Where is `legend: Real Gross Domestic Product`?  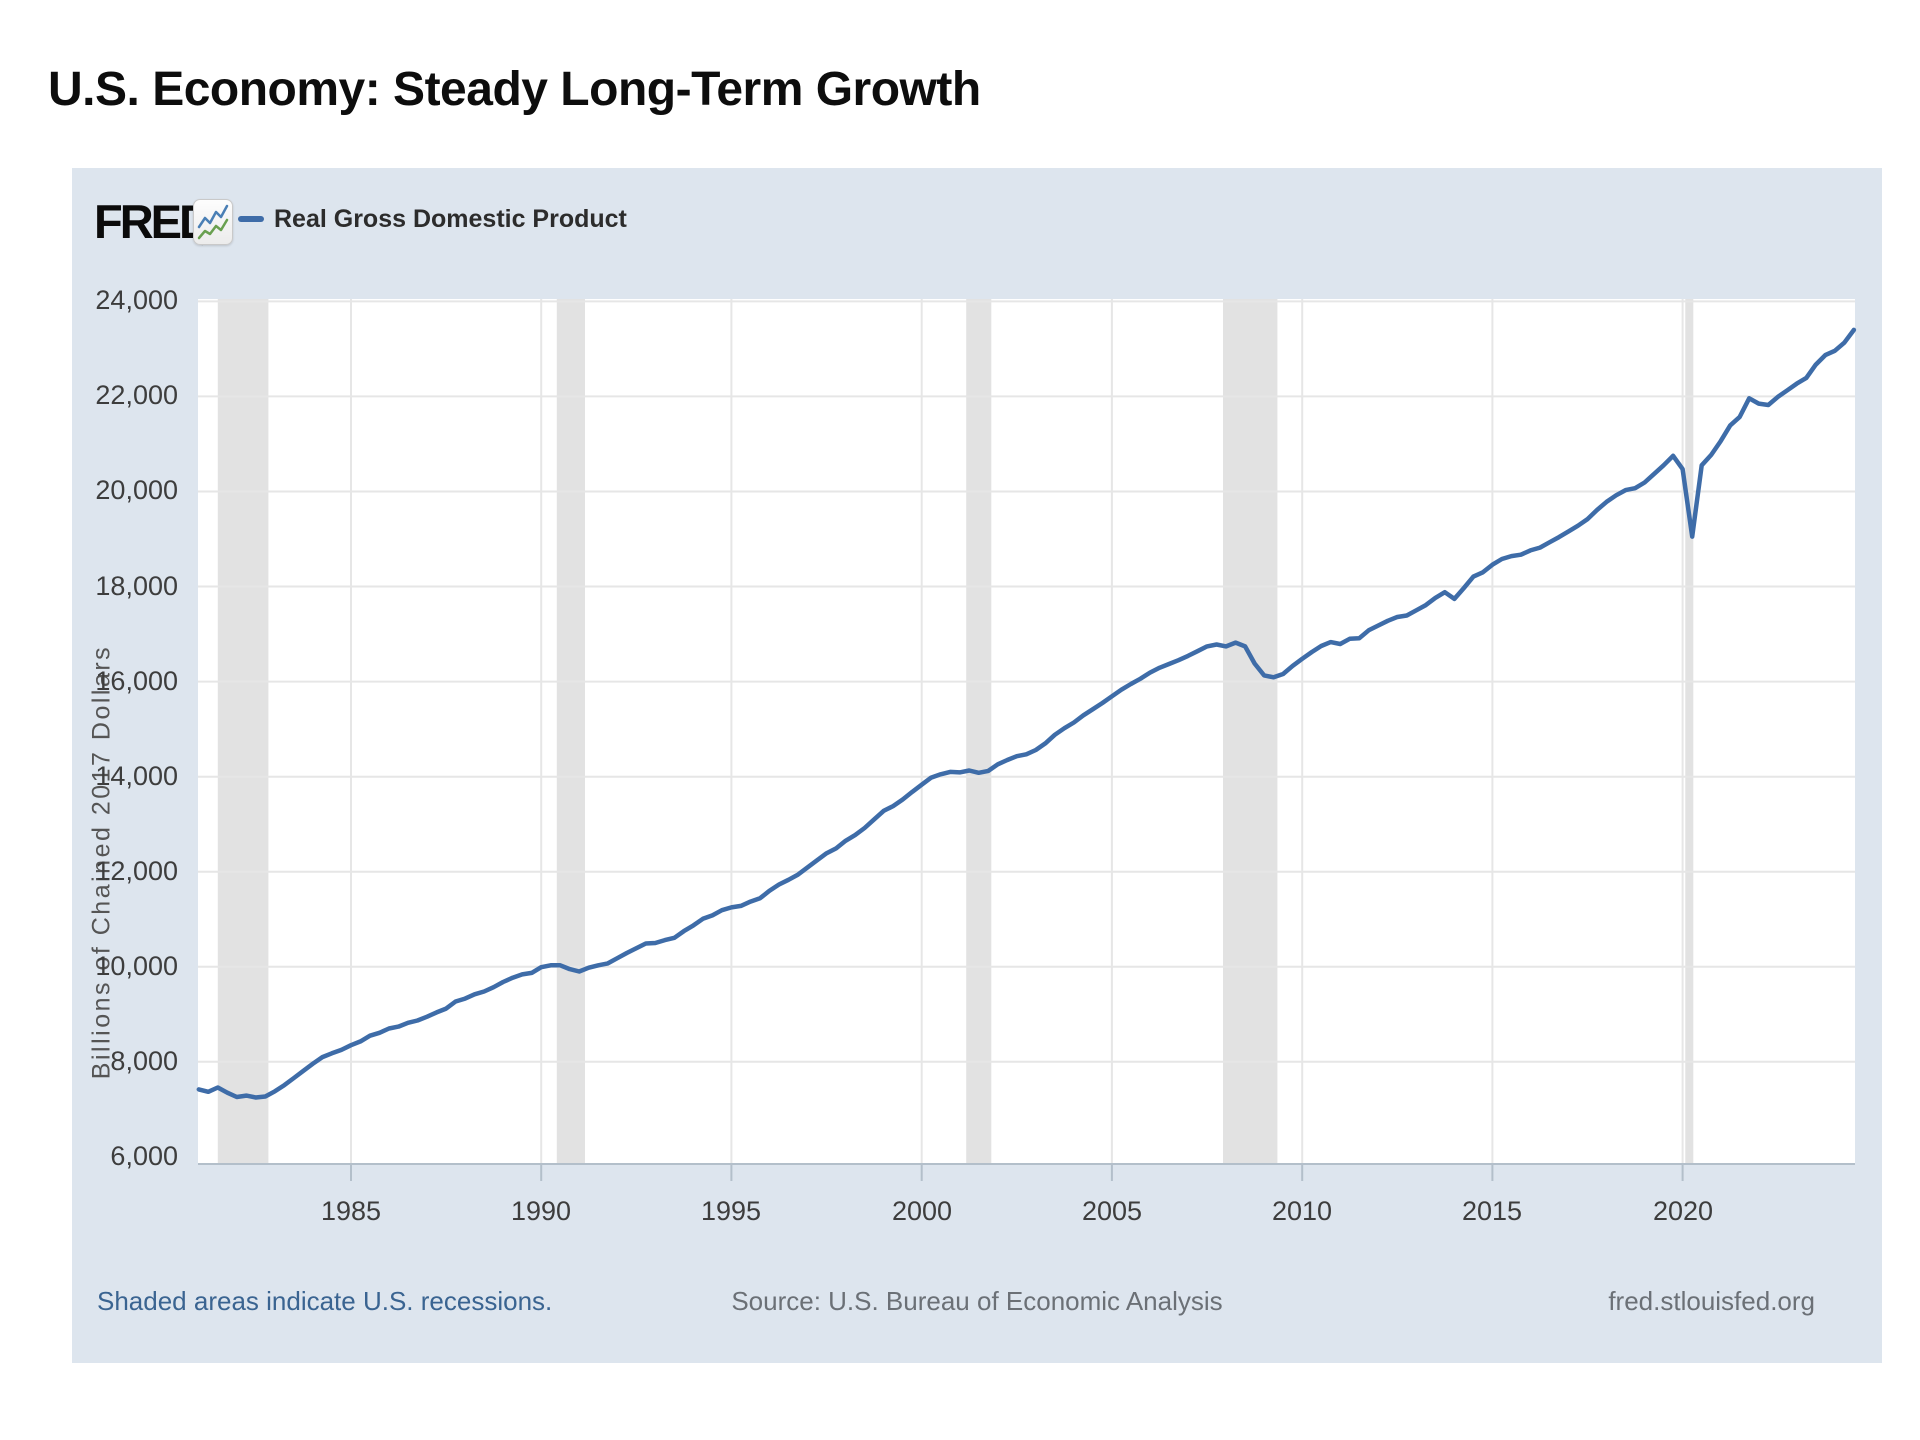
legend: Real Gross Domestic Product is located at coordinates (432, 219).